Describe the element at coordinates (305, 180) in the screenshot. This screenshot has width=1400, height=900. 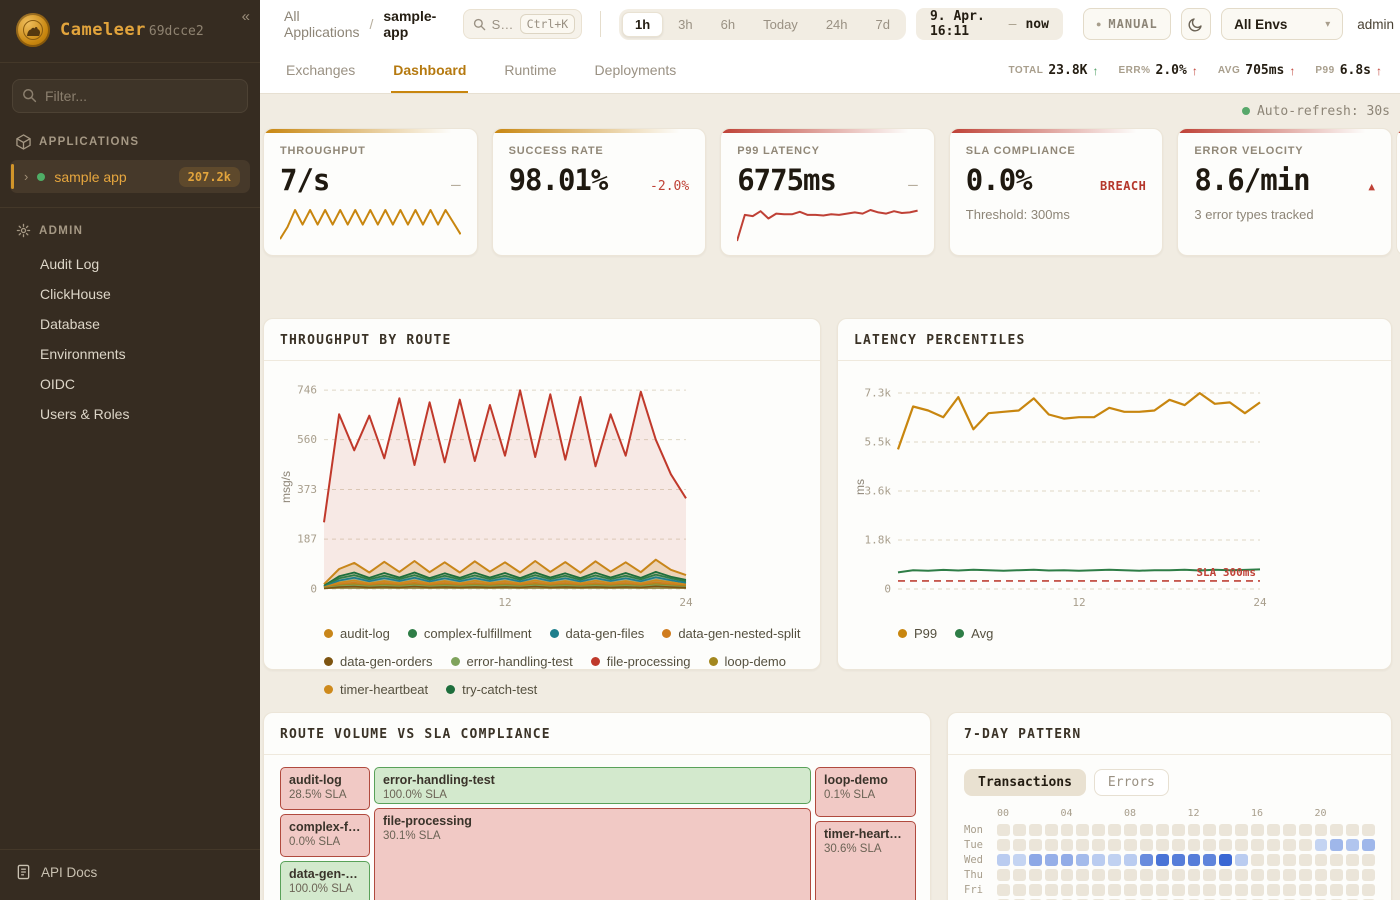
I see `kpi-value: 7/s` at that location.